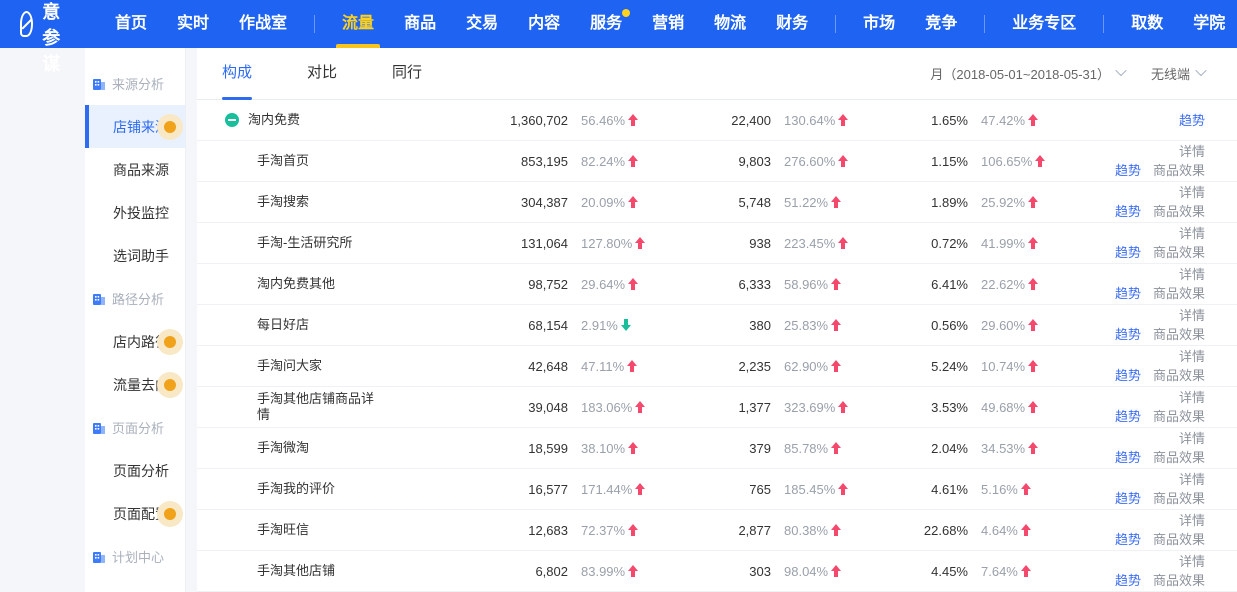 Image resolution: width=1237 pixels, height=592 pixels. Describe the element at coordinates (232, 120) in the screenshot. I see `collapse-toggle-icon` at that location.